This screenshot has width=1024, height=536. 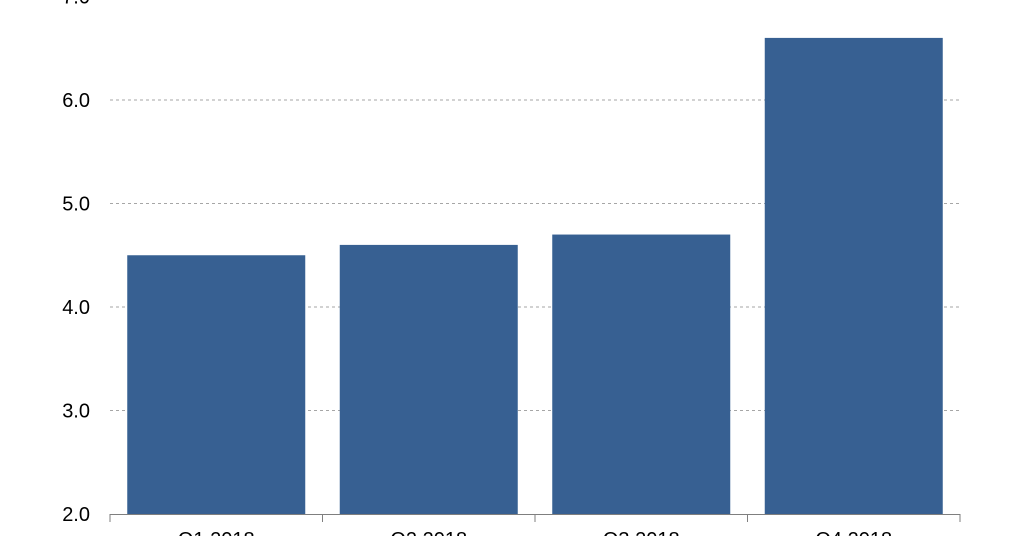 What do you see at coordinates (535, 532) in the screenshot?
I see `x-axis-tick-labels: Q1 2018 Q2 2018 Q3 2018 Q4 2018` at bounding box center [535, 532].